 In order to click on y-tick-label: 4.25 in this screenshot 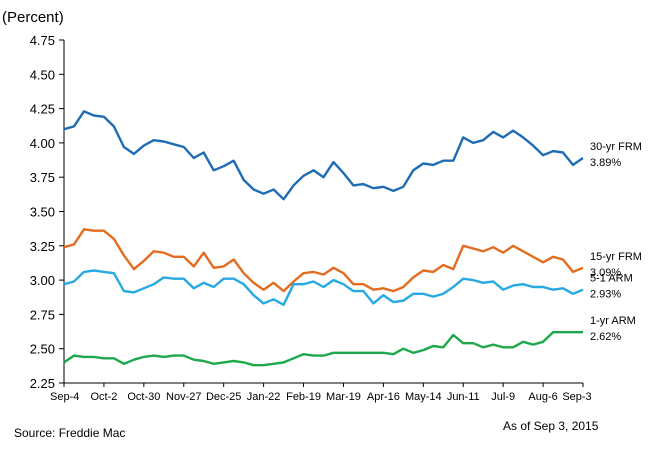, I will do `click(42, 109)`.